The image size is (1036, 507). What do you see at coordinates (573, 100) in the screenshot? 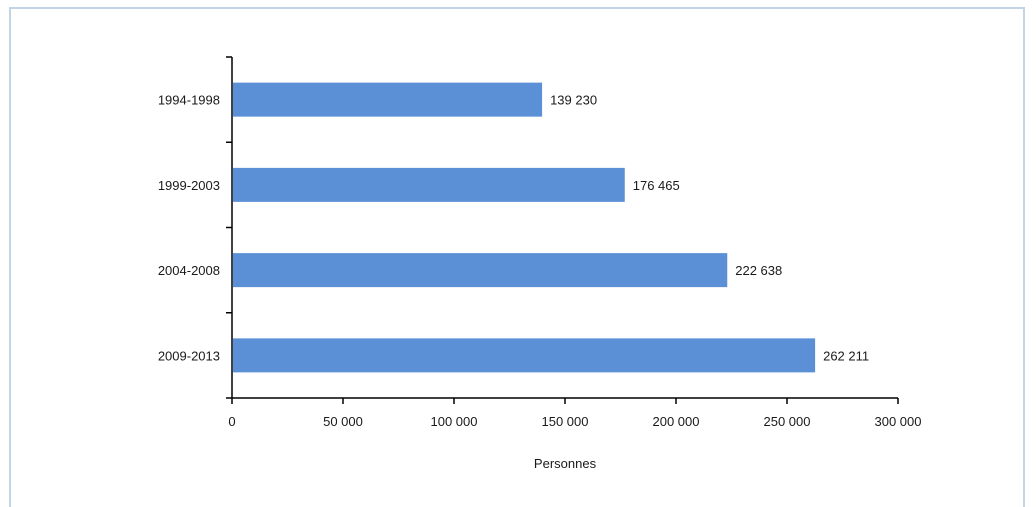
I see `value-label-1994-1998: 139 230` at bounding box center [573, 100].